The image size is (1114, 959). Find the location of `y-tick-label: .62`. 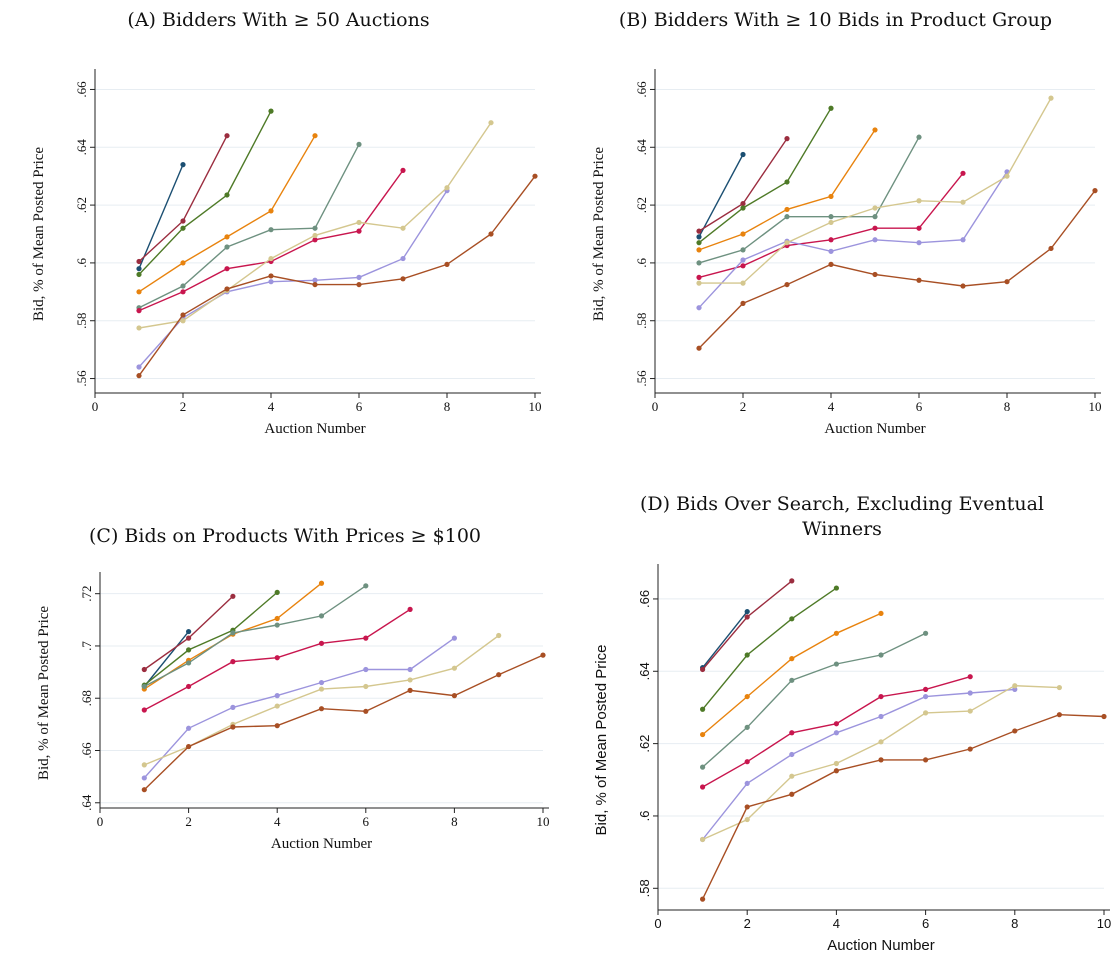

y-tick-label: .62 is located at coordinates (644, 744).